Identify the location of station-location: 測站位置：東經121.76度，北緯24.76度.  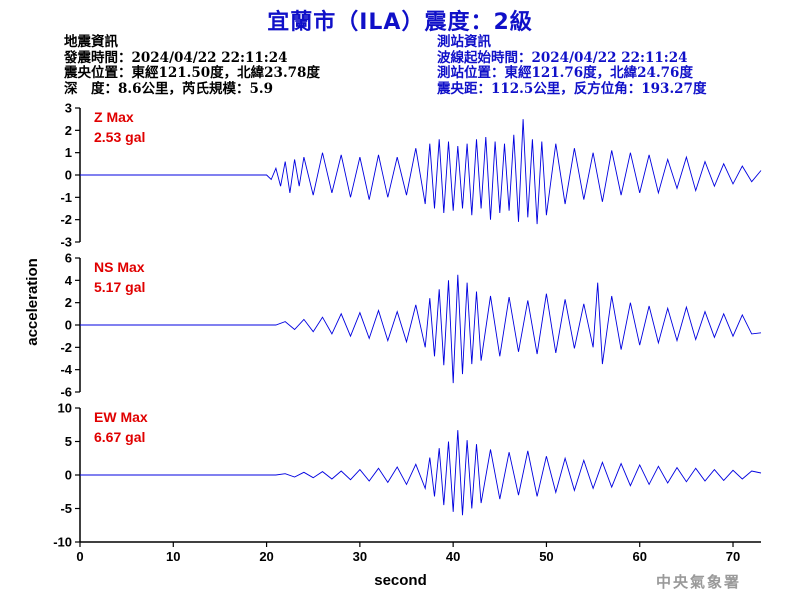
(565, 73).